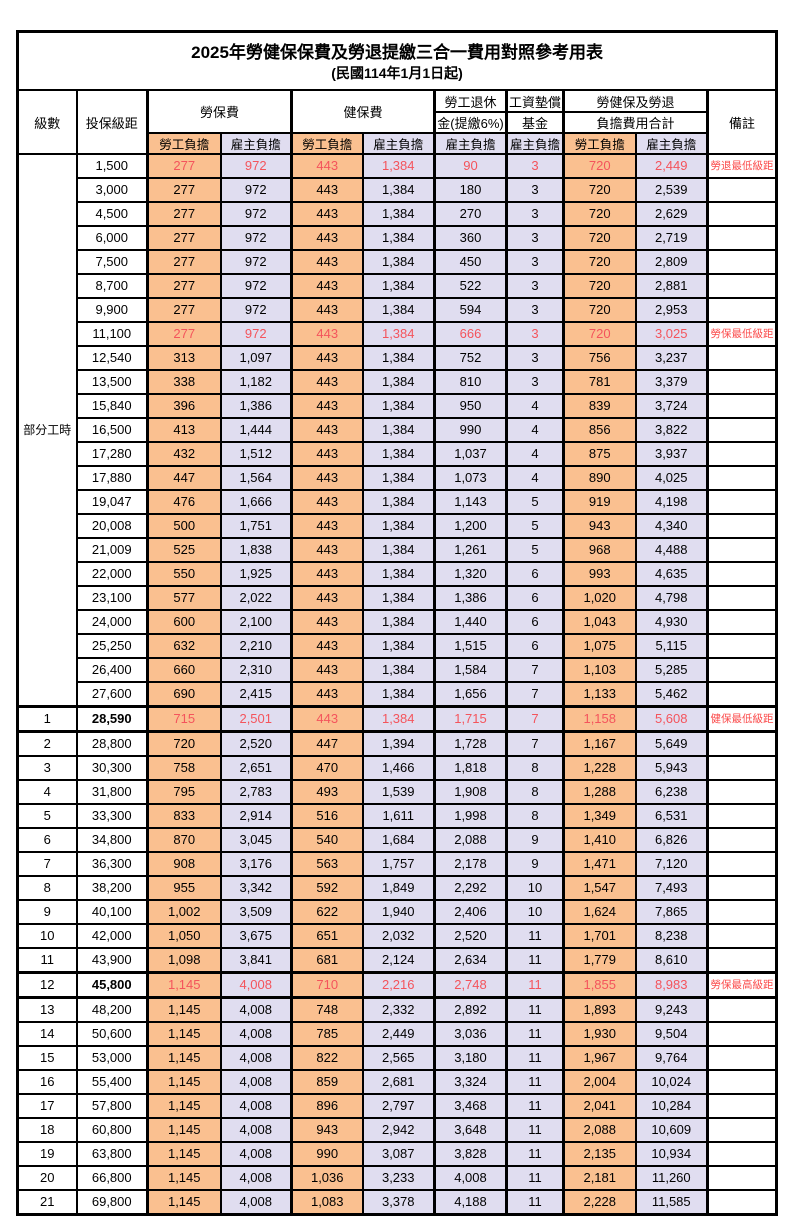 The image size is (791, 1216). Describe the element at coordinates (112, 960) in the screenshot. I see `salary-bracket-cell: 43,900` at that location.